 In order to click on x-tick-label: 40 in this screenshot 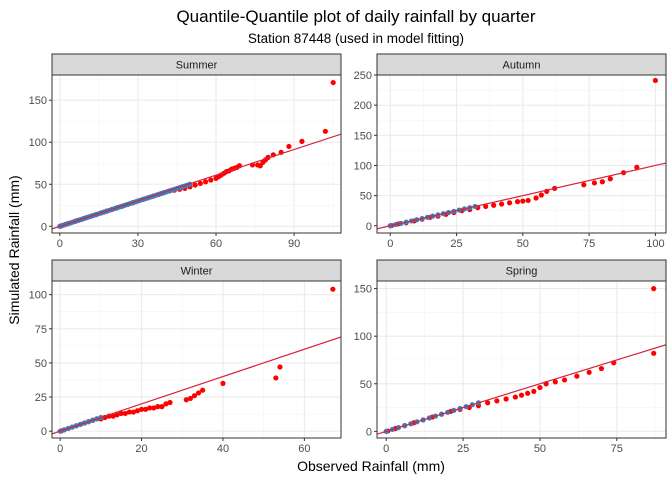, I will do `click(223, 449)`.